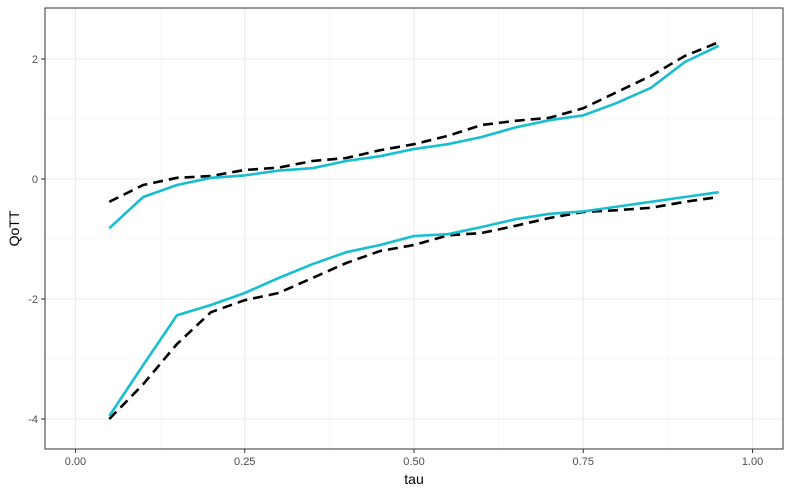 The height and width of the screenshot is (493, 789). What do you see at coordinates (14, 228) in the screenshot?
I see `y-axis-title: QoTT` at bounding box center [14, 228].